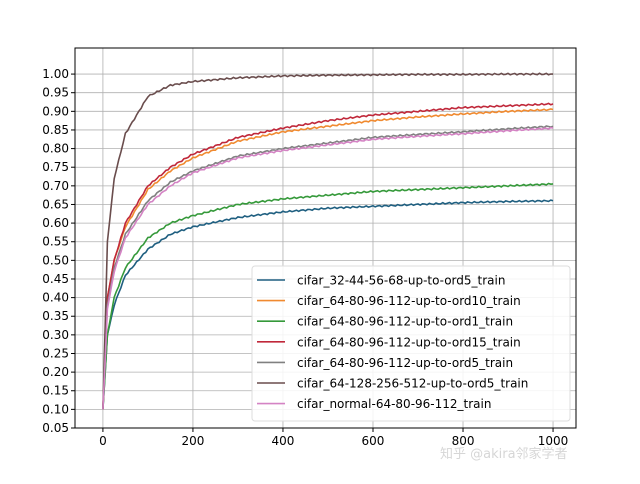 Image resolution: width=640 pixels, height=484 pixels. Describe the element at coordinates (55, 149) in the screenshot. I see `y-tick-label: 0.80` at that location.